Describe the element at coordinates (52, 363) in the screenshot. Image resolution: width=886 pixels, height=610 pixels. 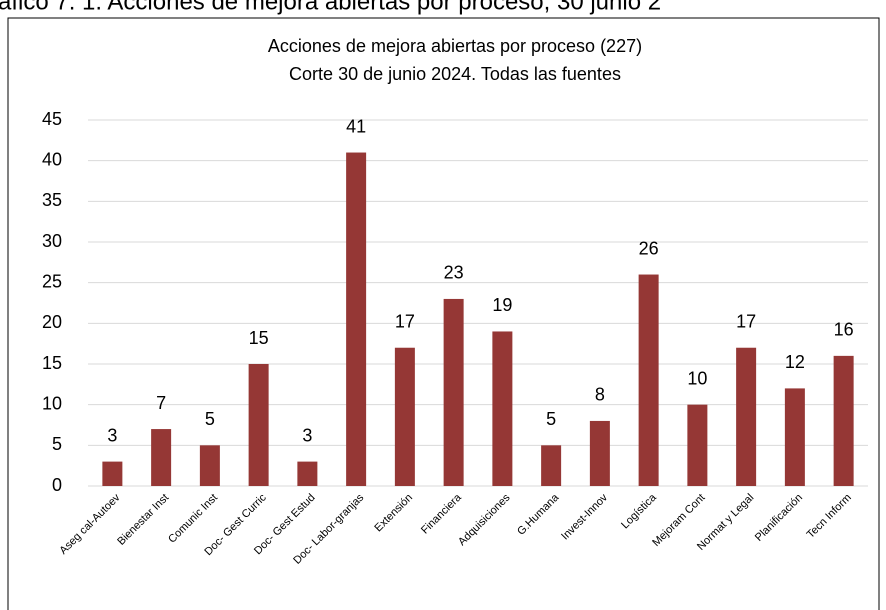
I see `y-tick-label: 15` at that location.